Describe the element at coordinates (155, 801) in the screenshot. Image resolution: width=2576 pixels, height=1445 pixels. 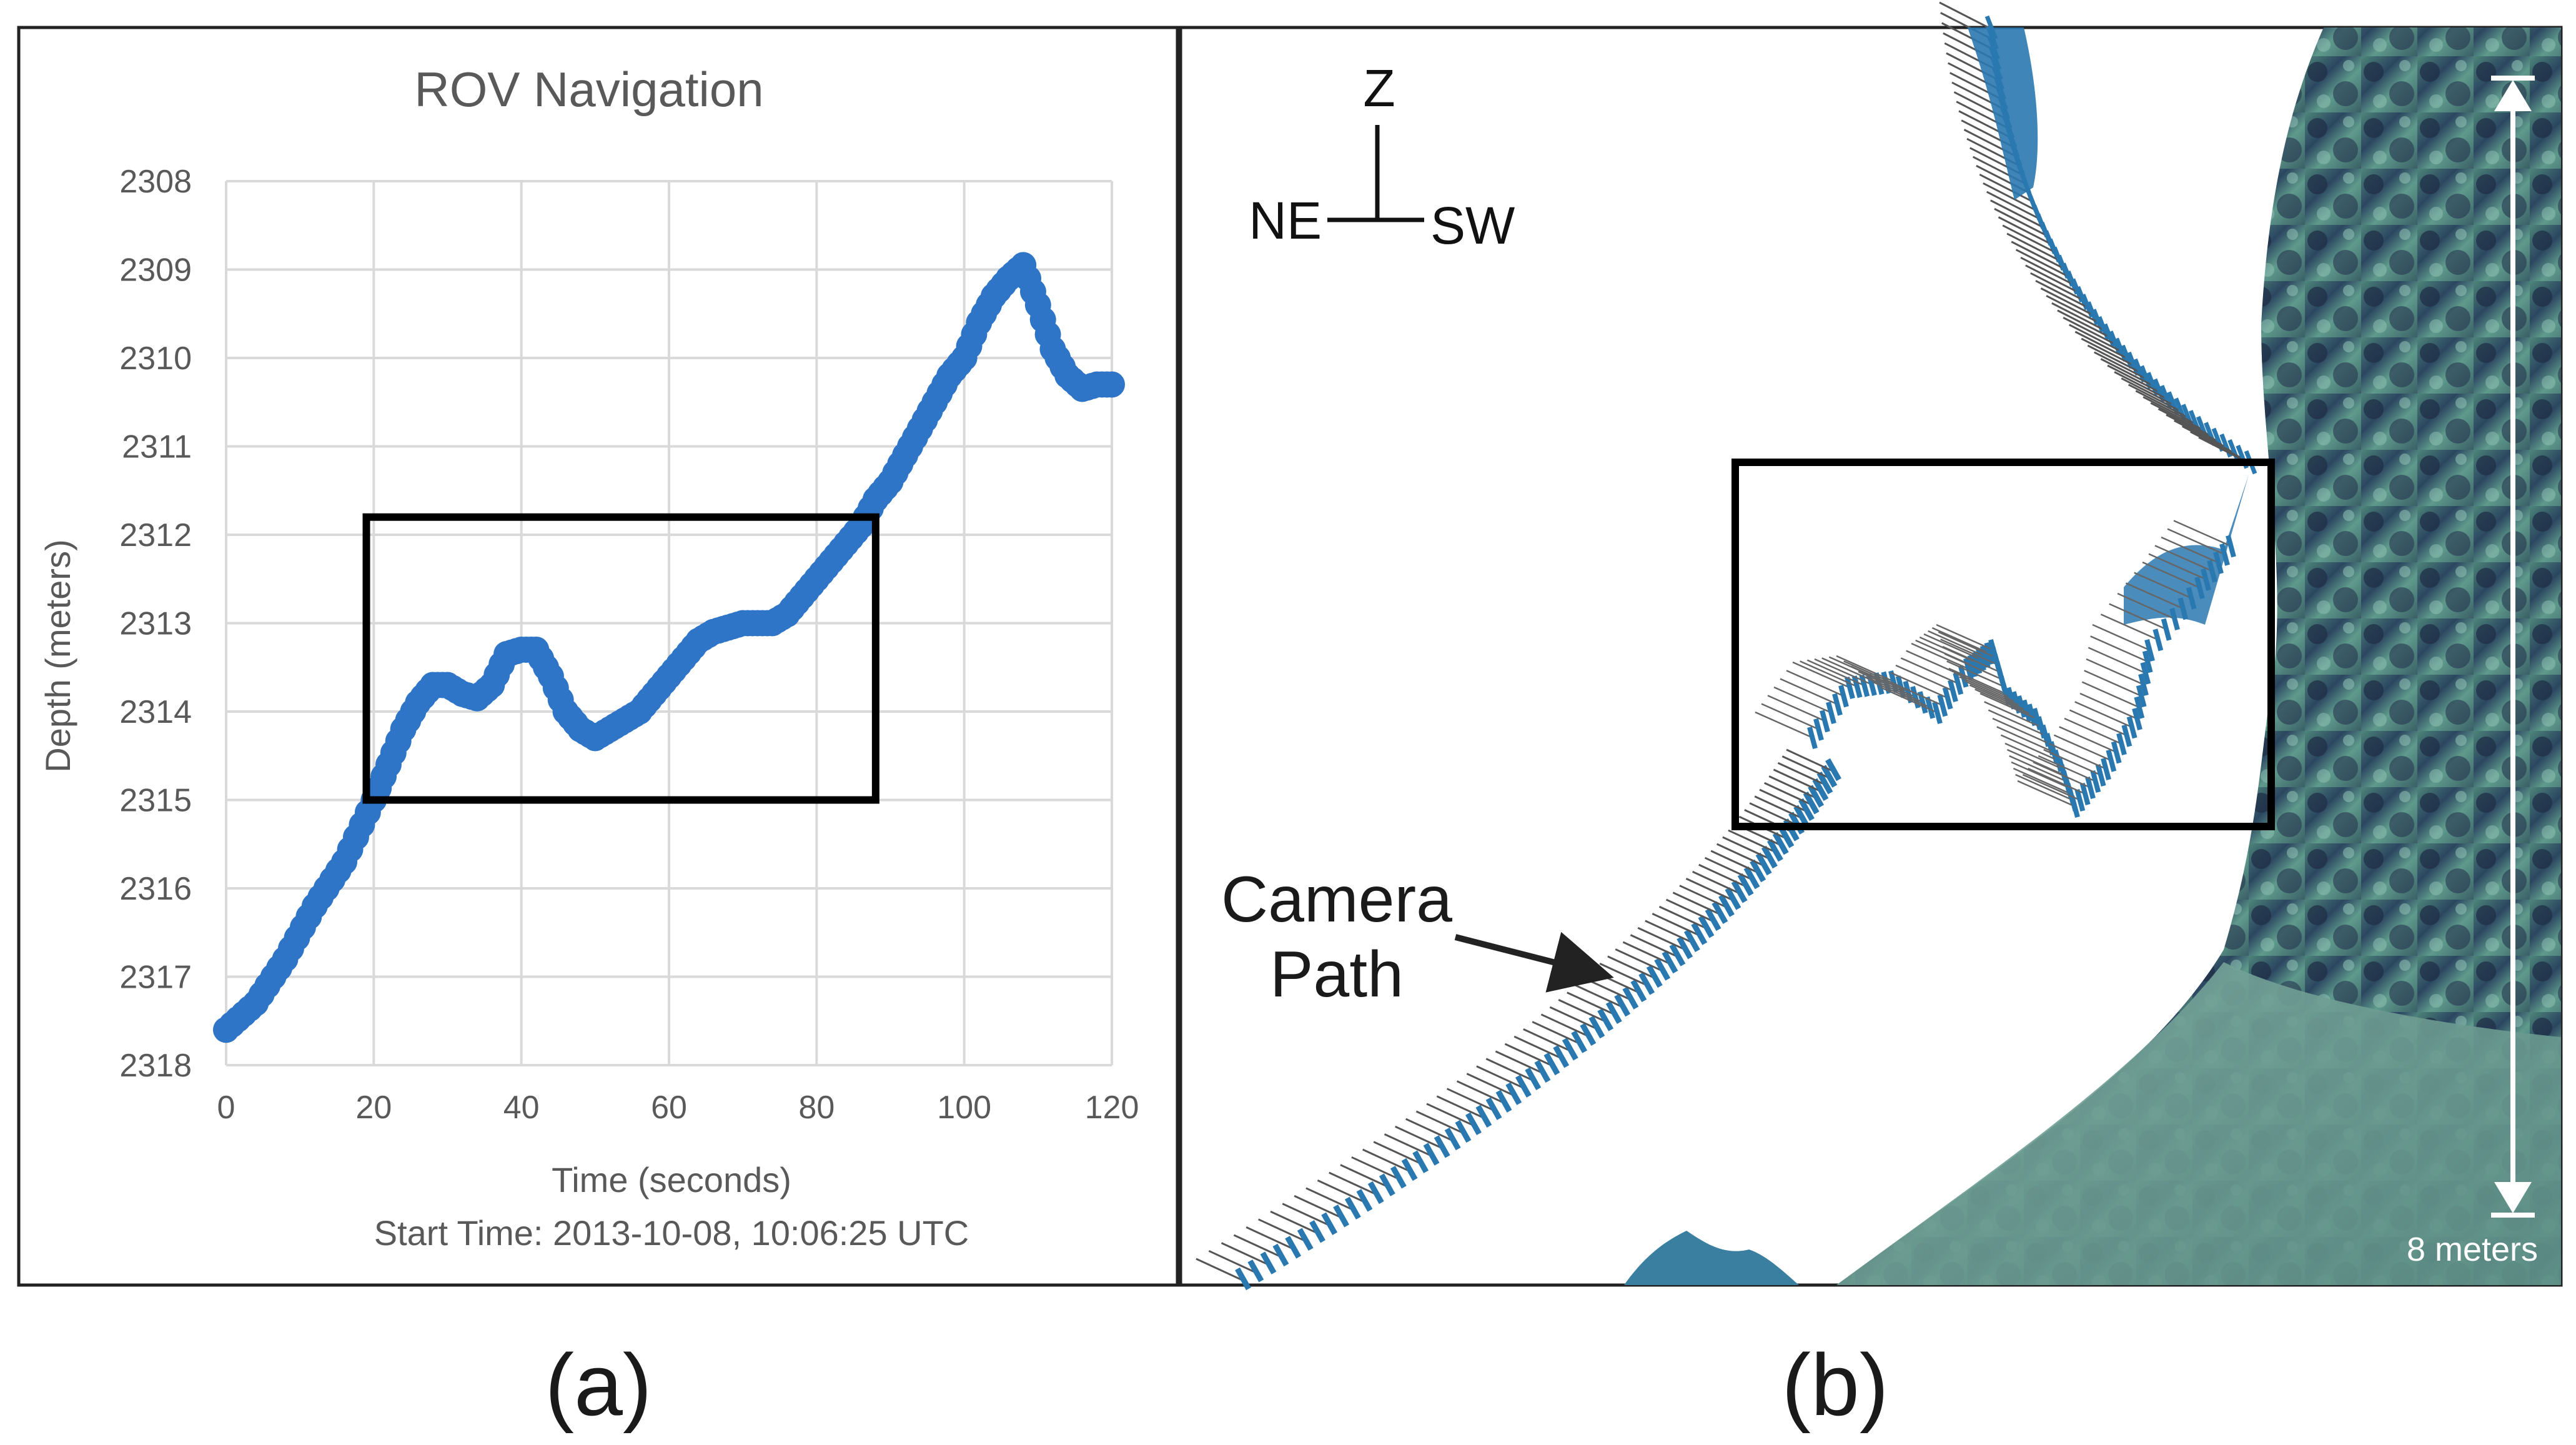
I see `y-tick-label: 2315` at that location.